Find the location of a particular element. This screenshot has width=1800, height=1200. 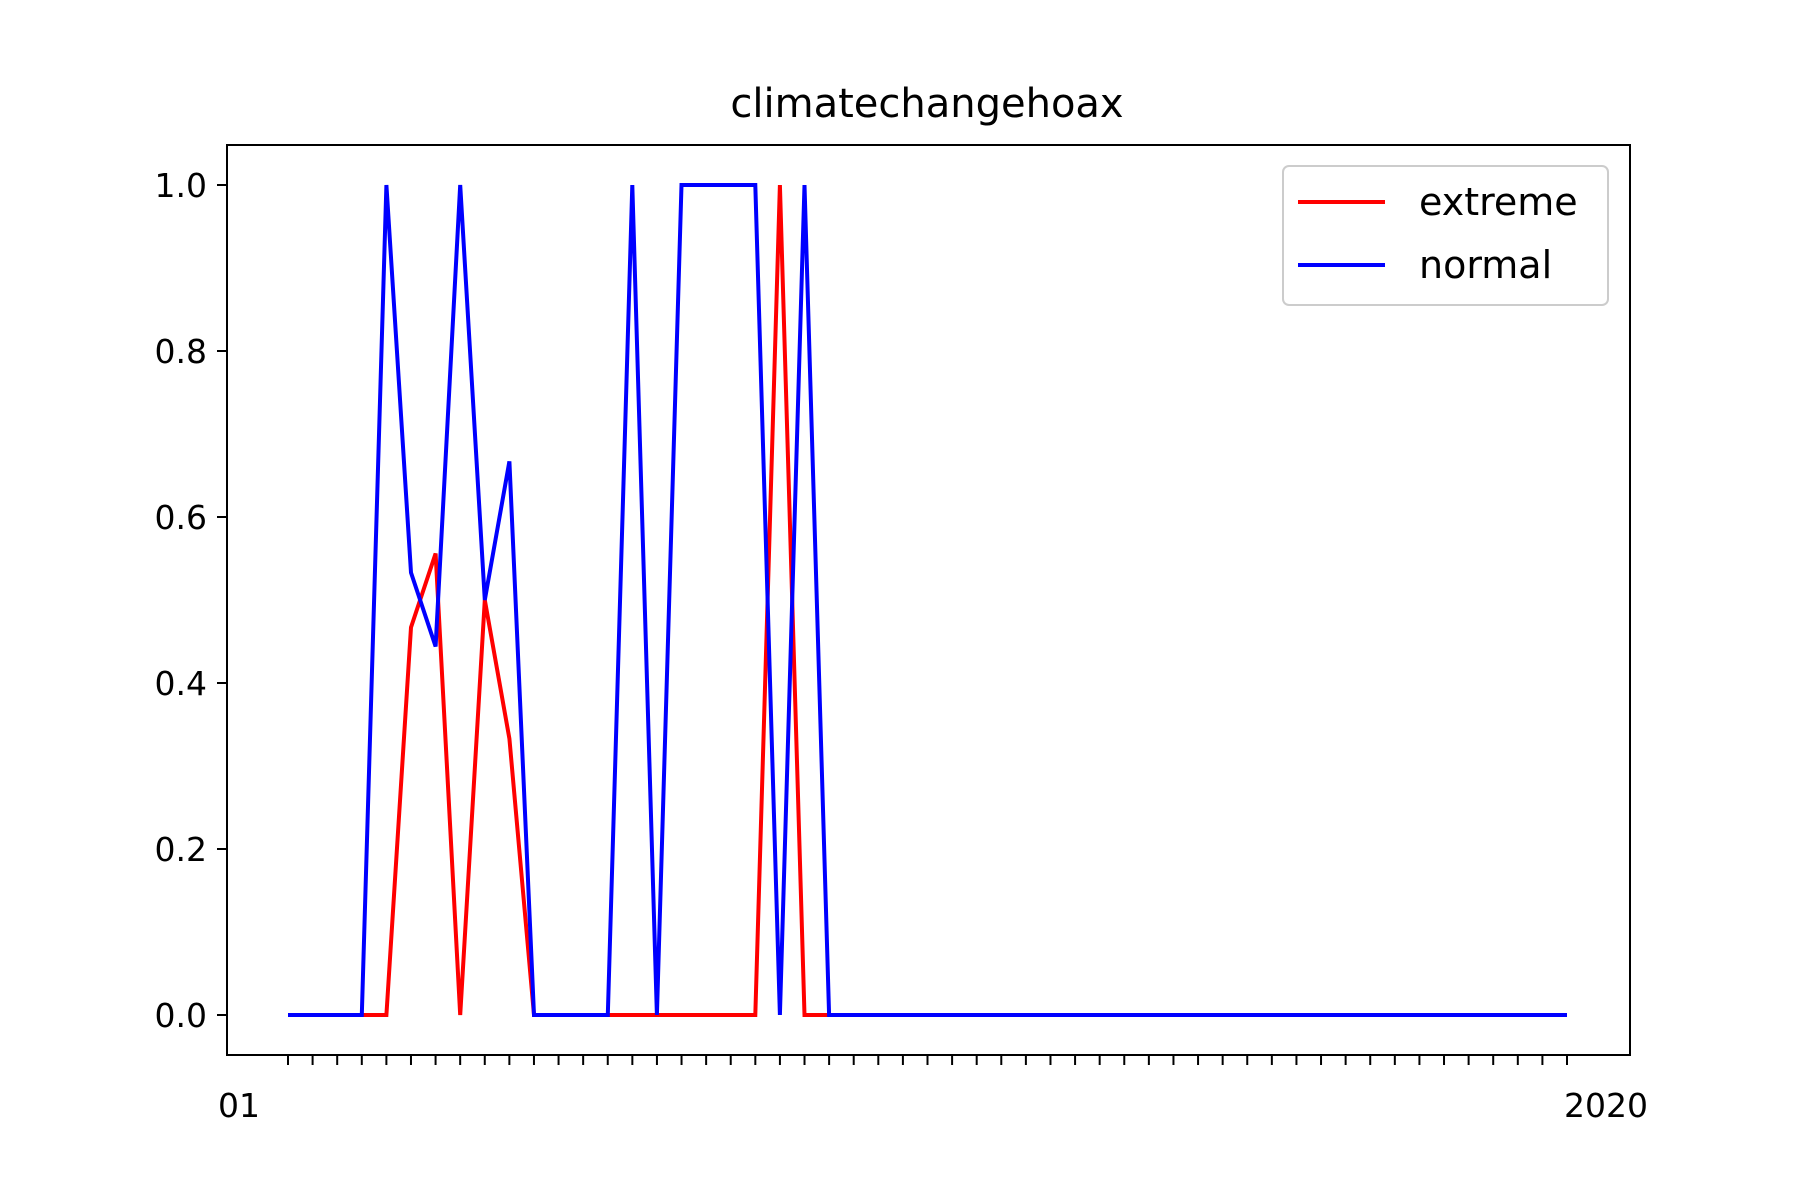

x-tick-label: 01 is located at coordinates (239, 1105).